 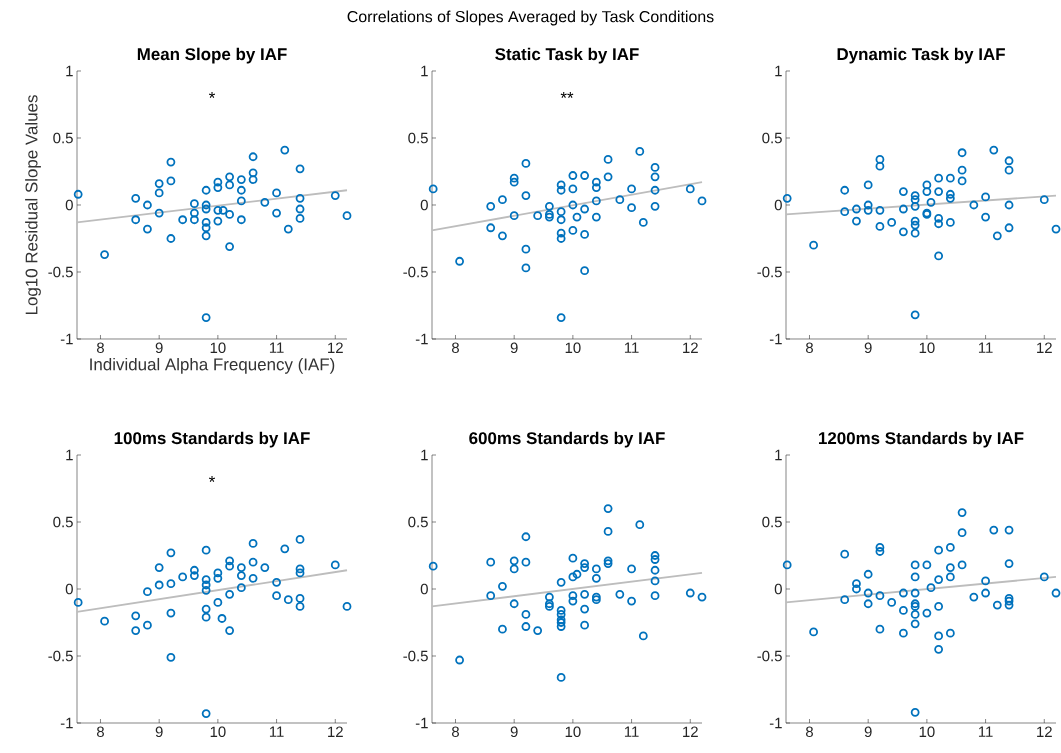 I want to click on y-tick-label: 0.5, so click(x=418, y=522).